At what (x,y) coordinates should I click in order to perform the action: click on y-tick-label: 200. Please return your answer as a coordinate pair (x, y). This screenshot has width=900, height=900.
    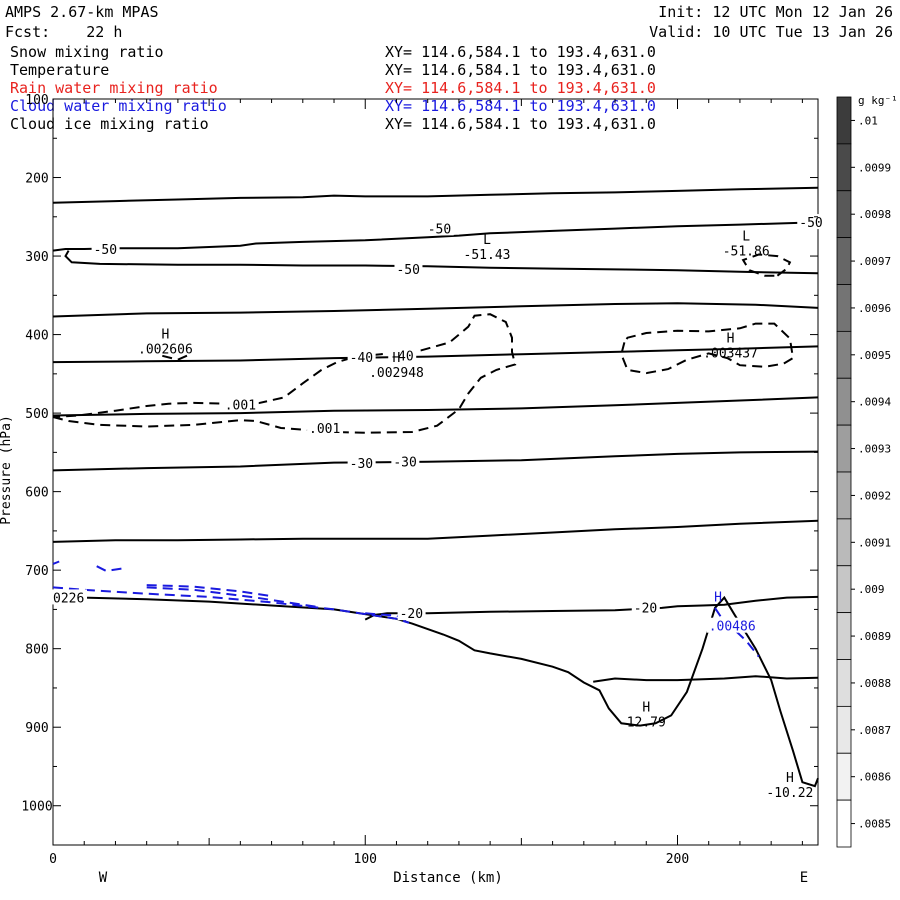
    Looking at the image, I should click on (36, 179).